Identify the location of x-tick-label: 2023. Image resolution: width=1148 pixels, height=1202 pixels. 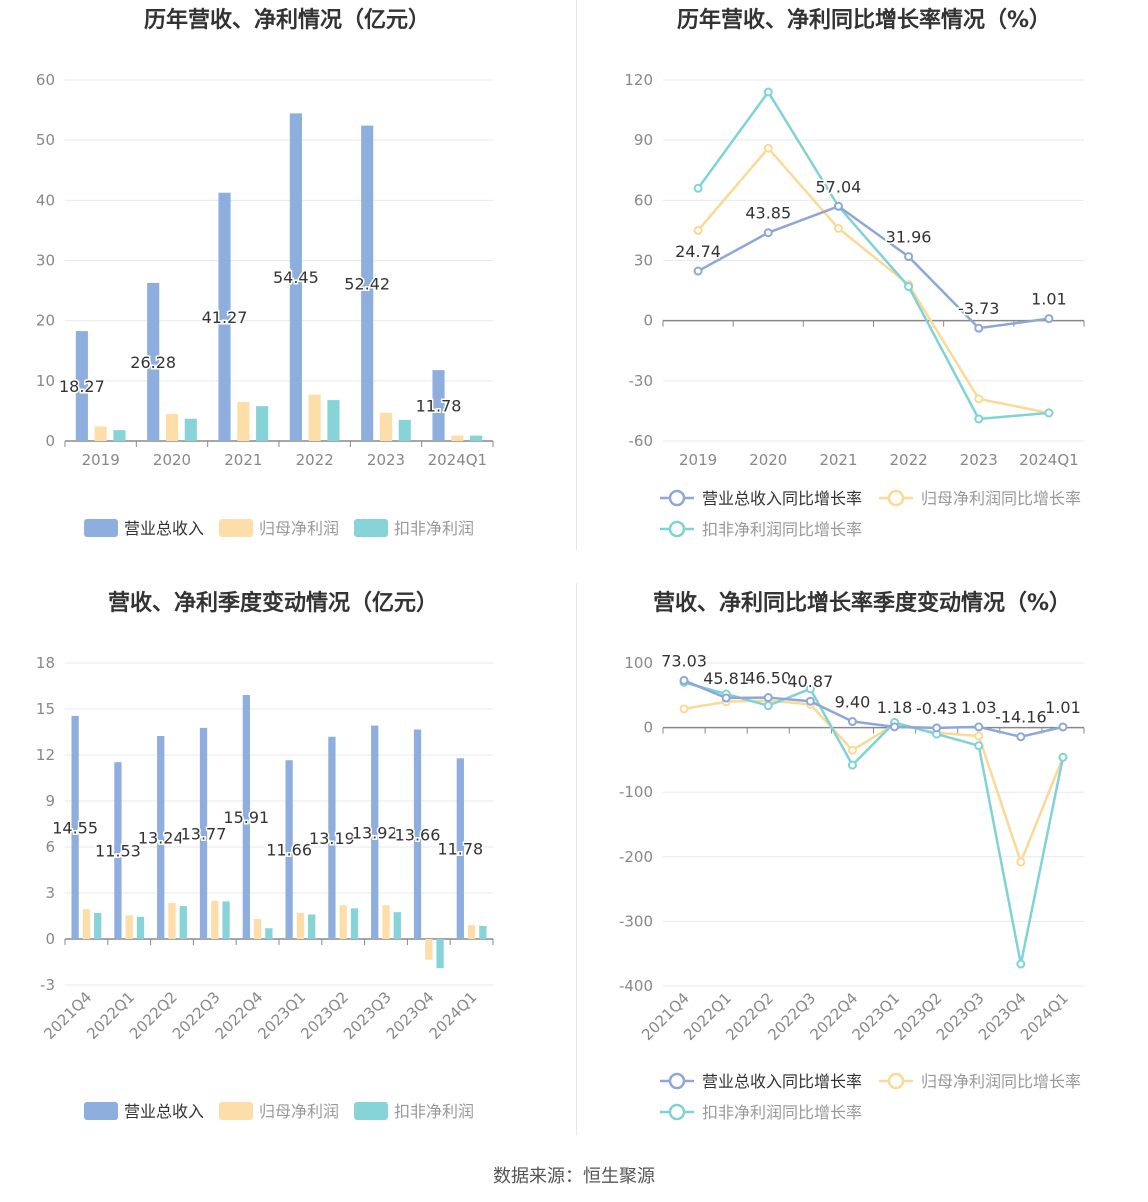
(979, 460).